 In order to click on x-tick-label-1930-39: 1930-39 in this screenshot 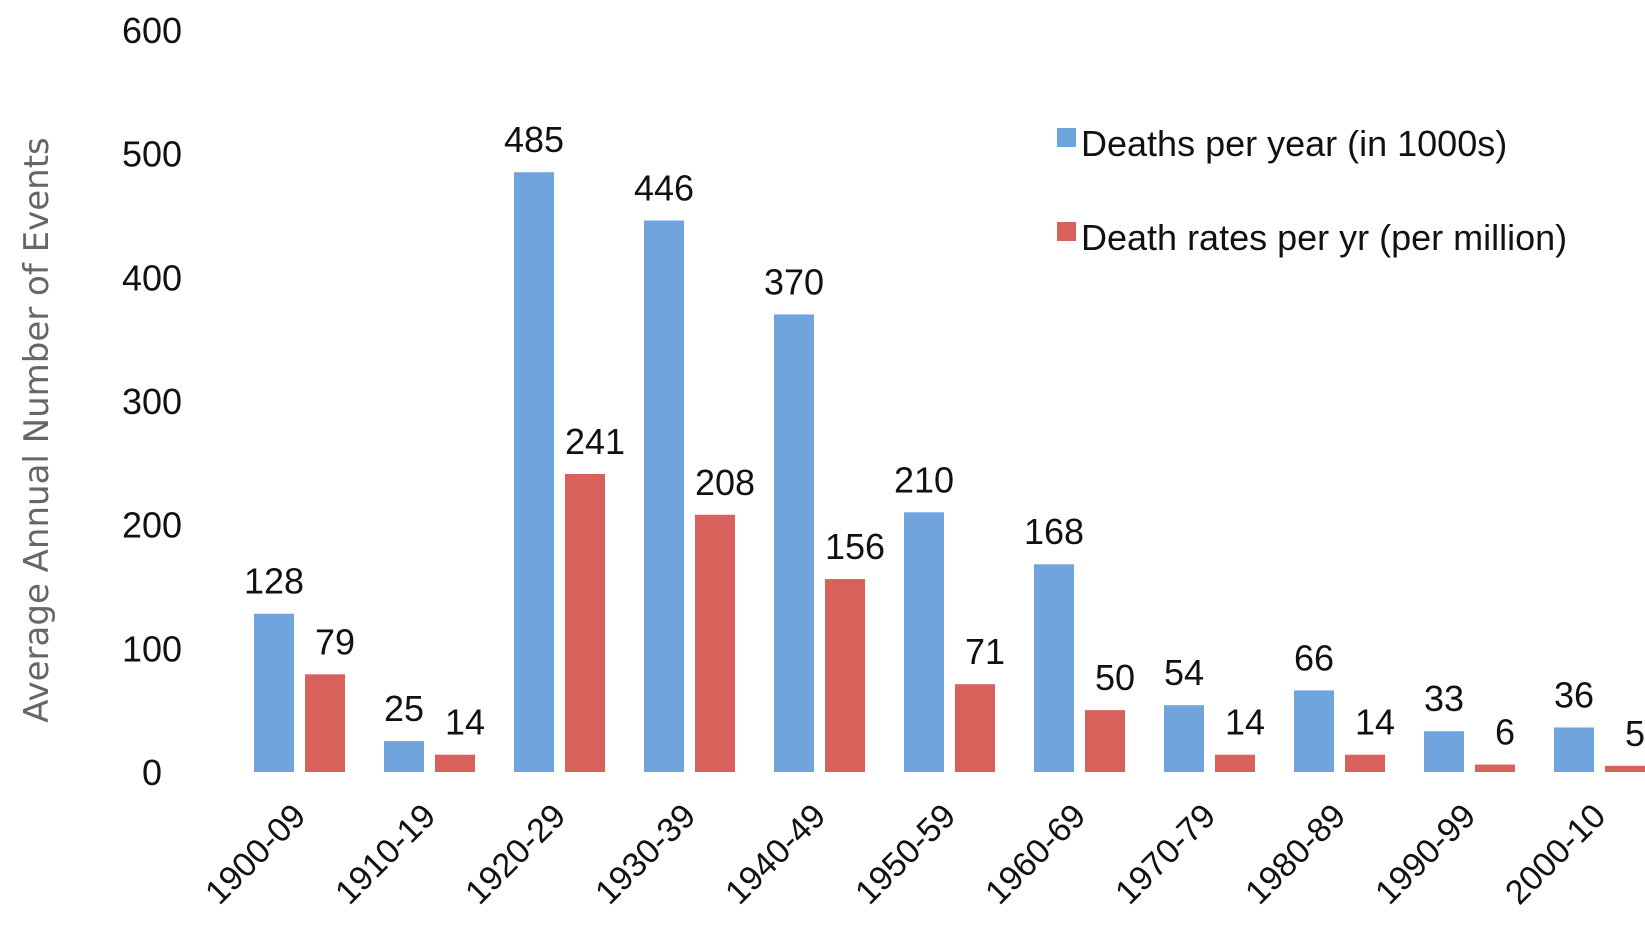, I will do `click(645, 854)`.